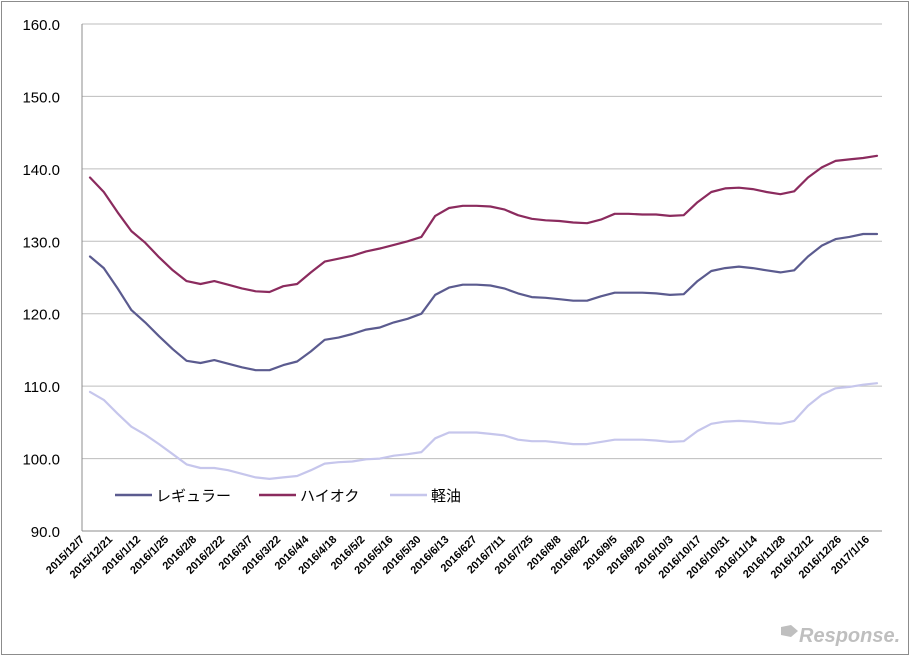 This screenshot has height=659, width=910. I want to click on legend: レギュラー ハイオク 軽油, so click(288, 496).